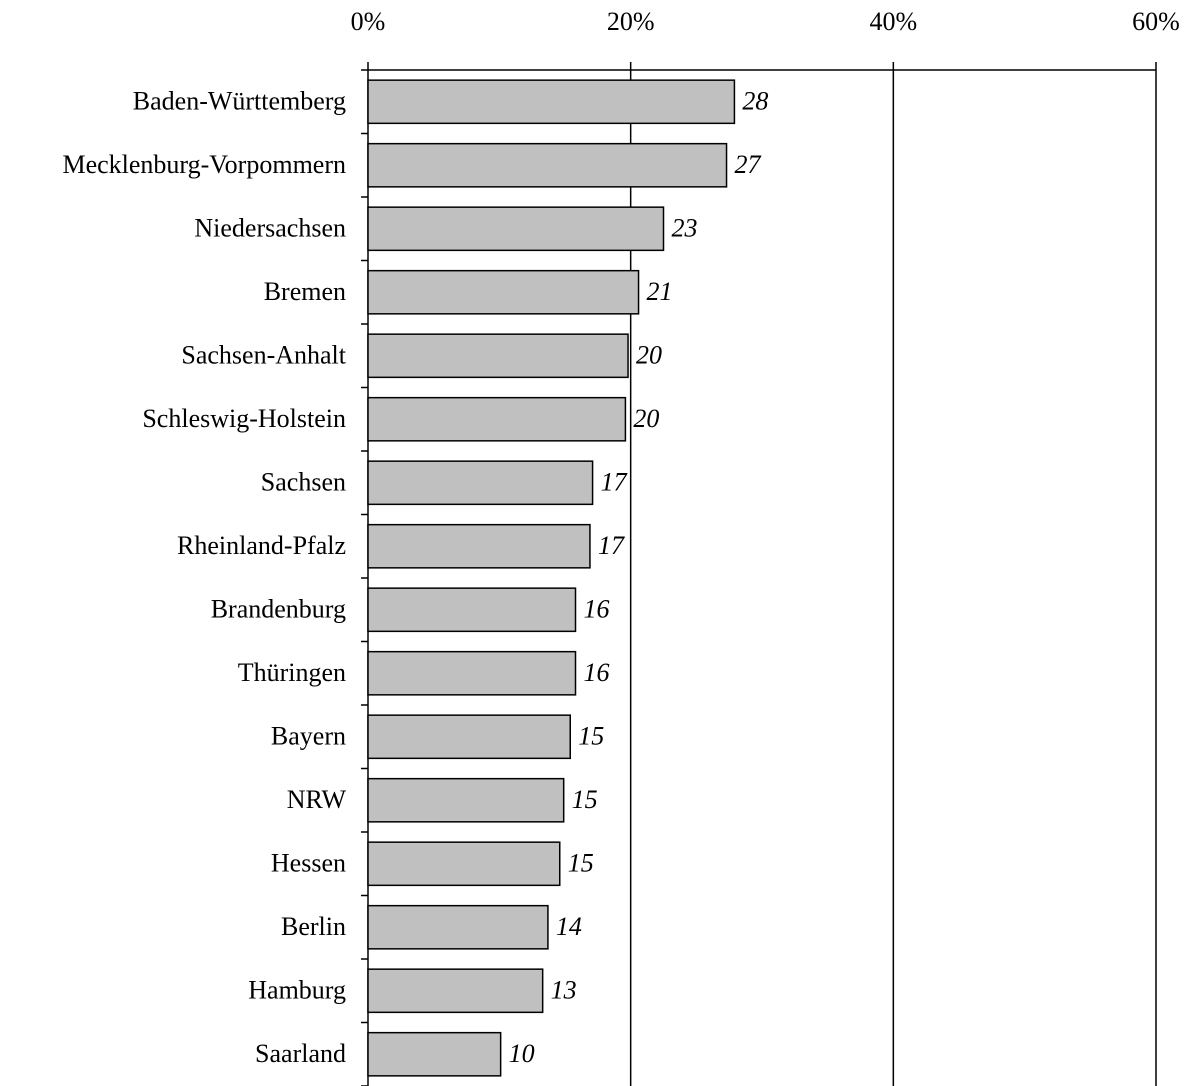 The height and width of the screenshot is (1086, 1192). I want to click on data-label: 13, so click(564, 990).